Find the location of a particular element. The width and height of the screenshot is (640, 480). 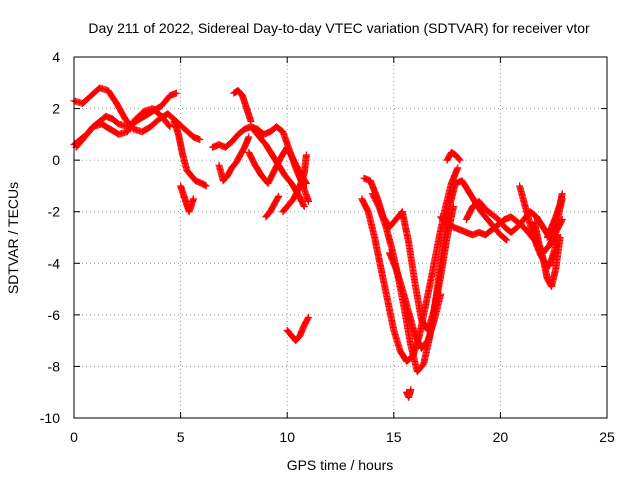

y-tick-labels: -10 -8 -6 -4 -2 0 2 4 is located at coordinates (50, 237).